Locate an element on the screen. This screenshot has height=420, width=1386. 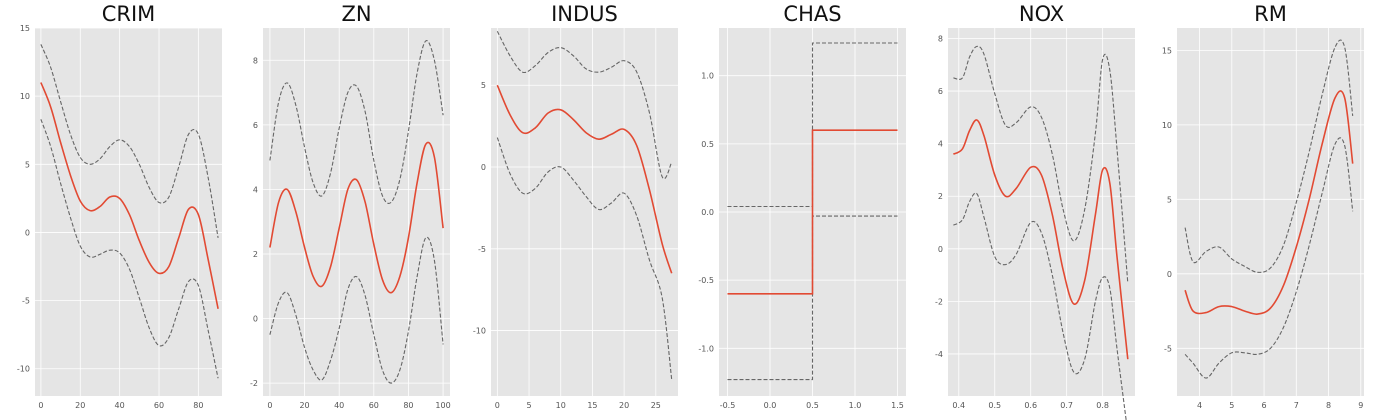
x-tick-label: 0.8 is located at coordinates (1102, 405).